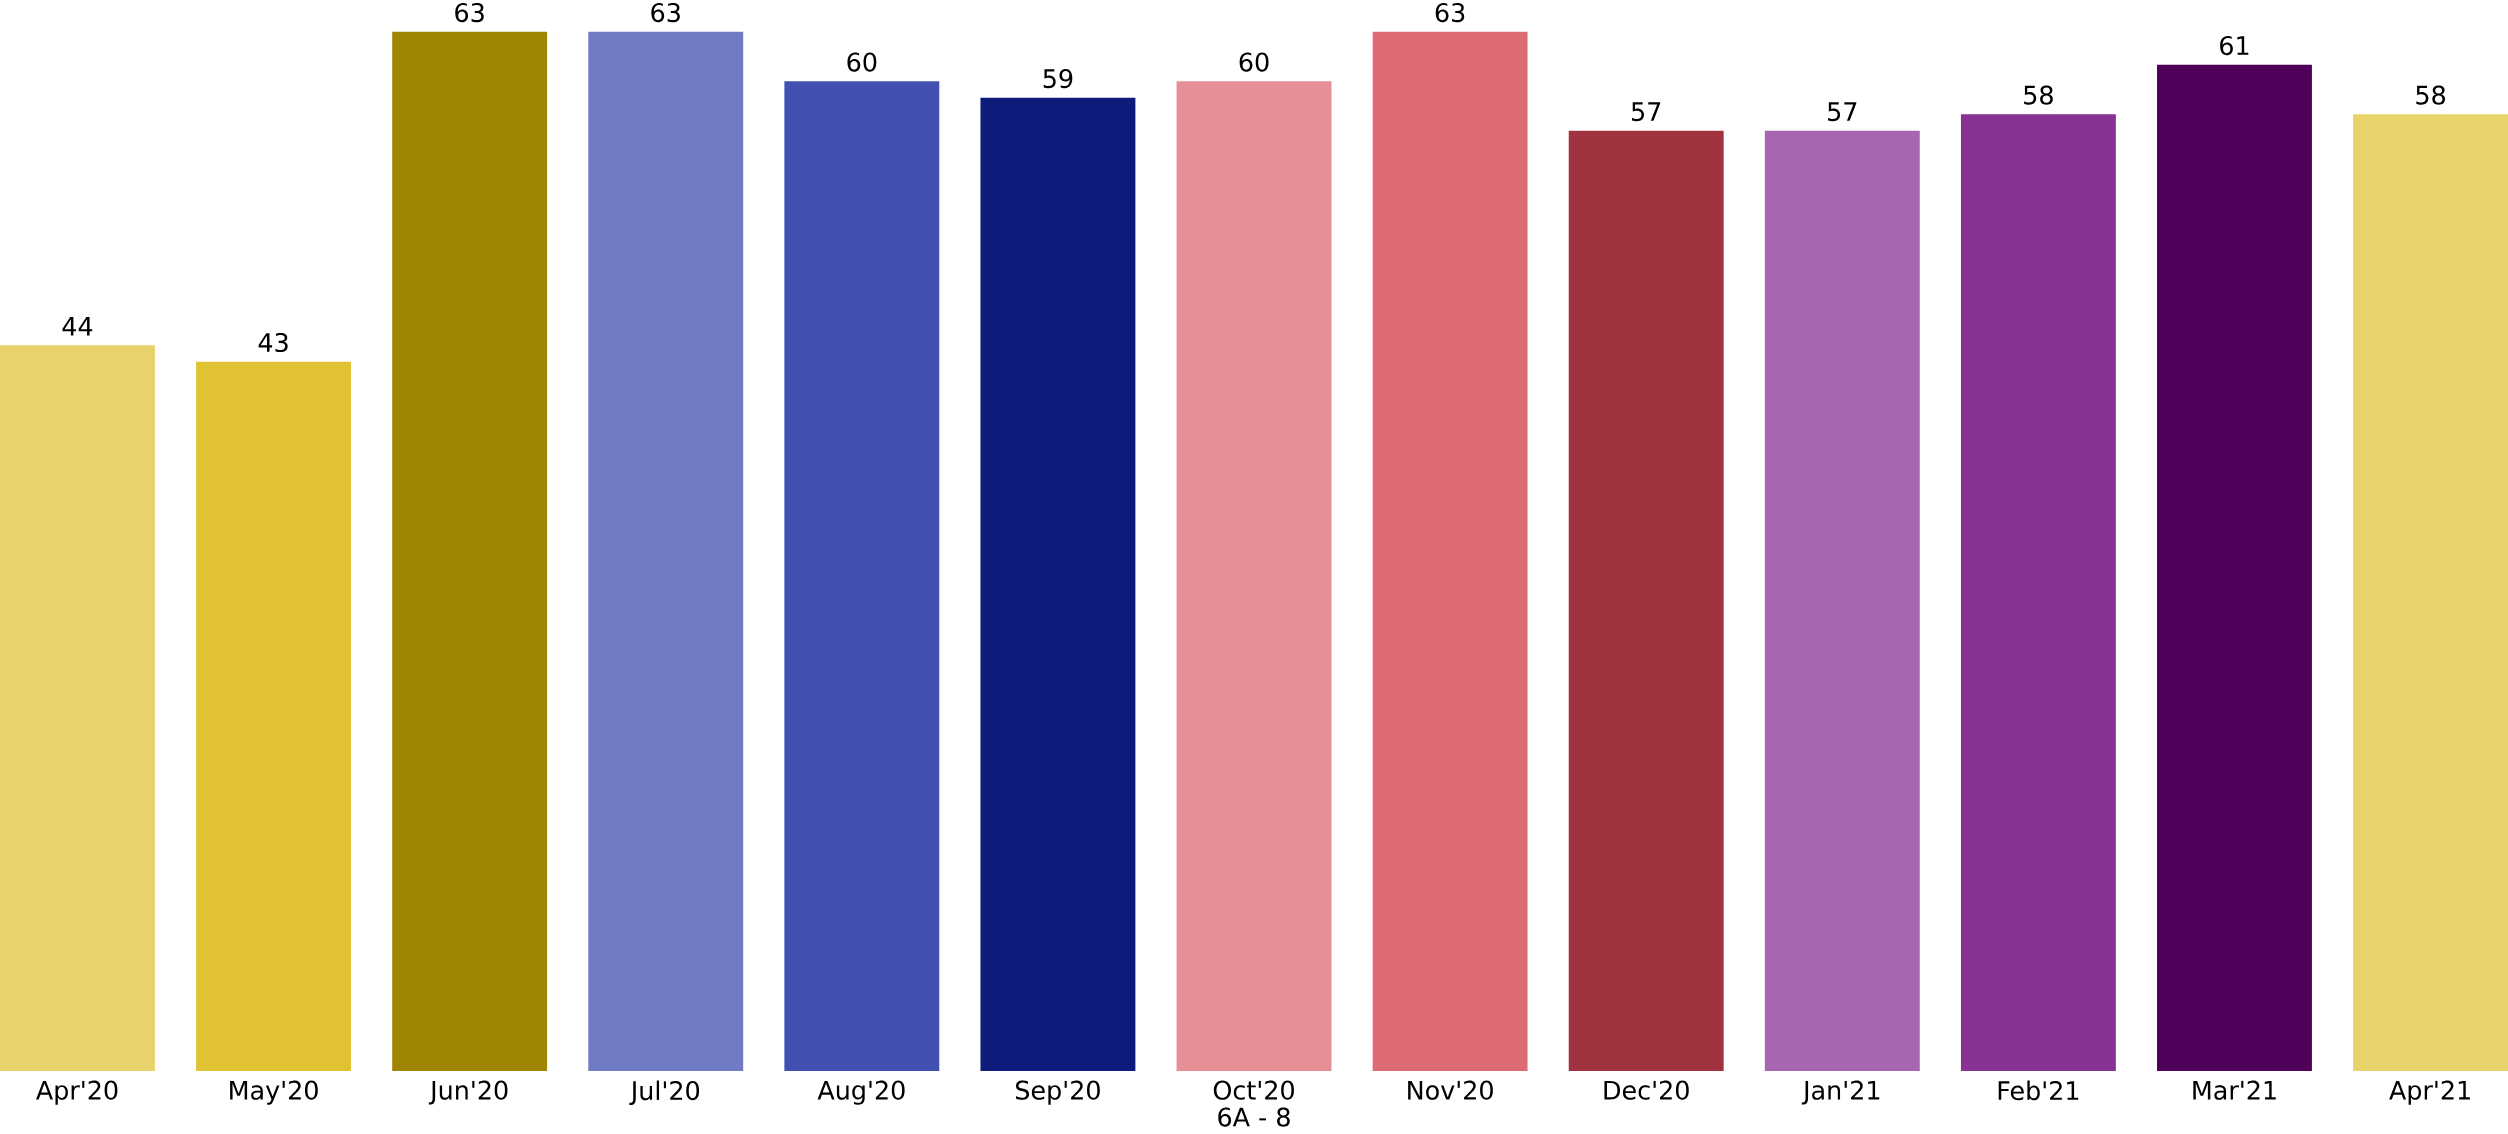 Image resolution: width=2508 pixels, height=1134 pixels. What do you see at coordinates (2234, 1090) in the screenshot?
I see `x-tick-label: Mar'21` at bounding box center [2234, 1090].